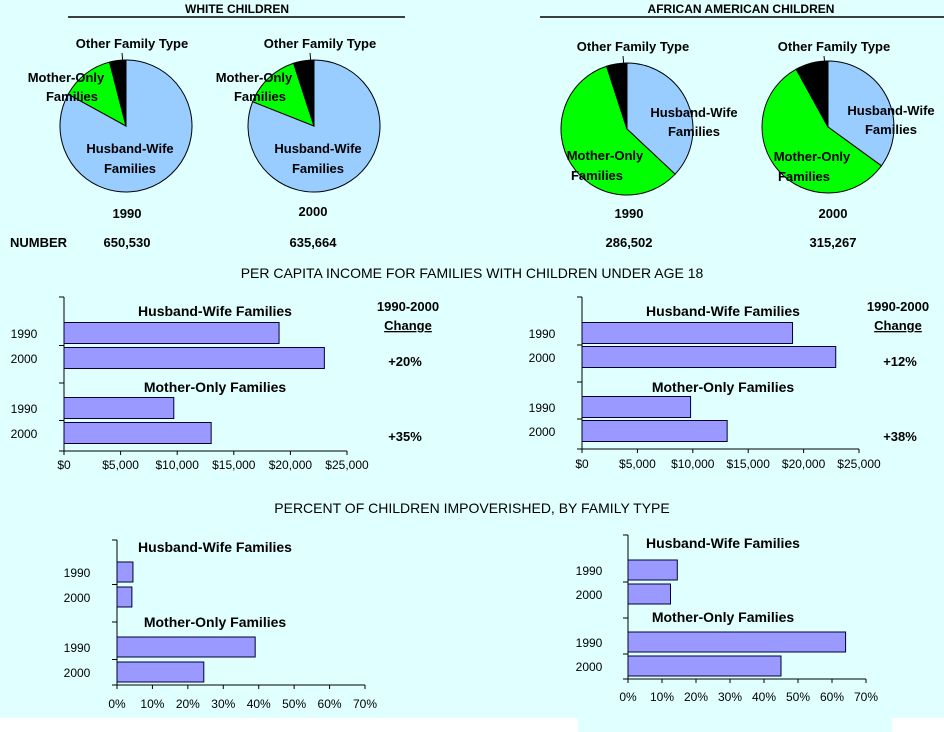 The height and width of the screenshot is (732, 944). I want to click on bar-chart-2-x-tick-label-5: $20,000, so click(804, 464).